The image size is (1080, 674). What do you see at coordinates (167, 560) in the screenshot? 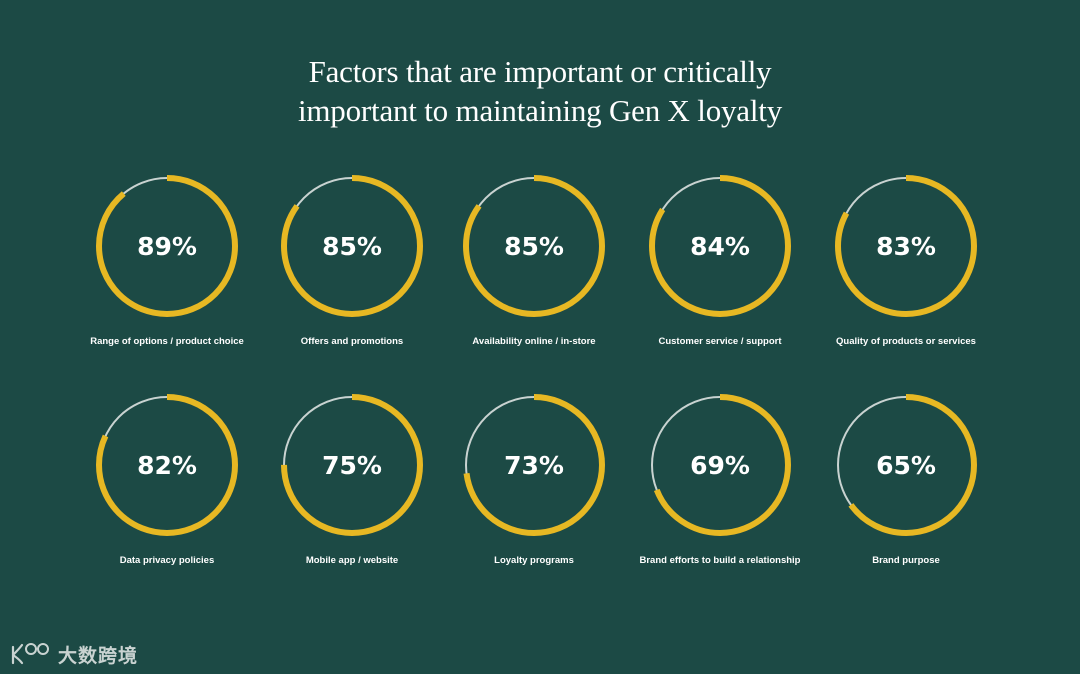
I see `donut-category-label: Data privacy policies` at bounding box center [167, 560].